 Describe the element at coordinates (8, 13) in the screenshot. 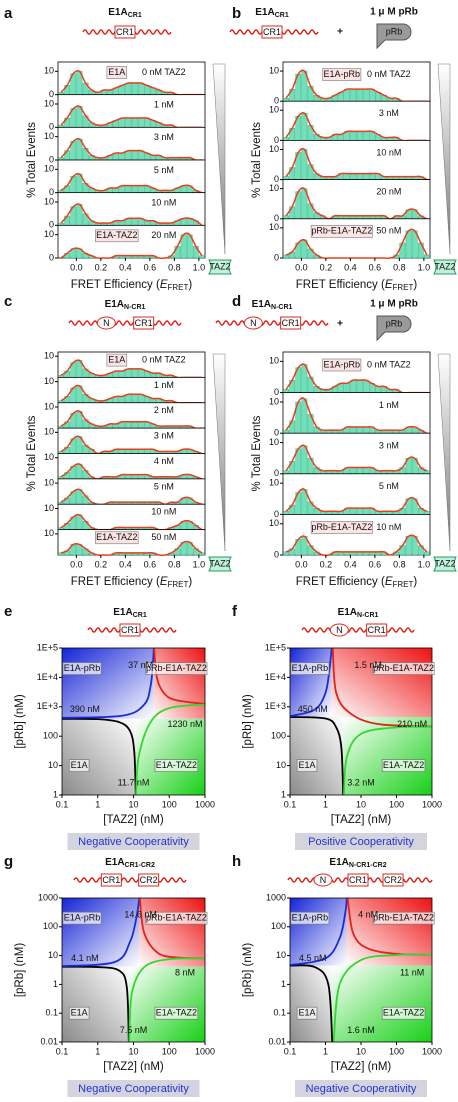

I see `panel-label: a` at that location.